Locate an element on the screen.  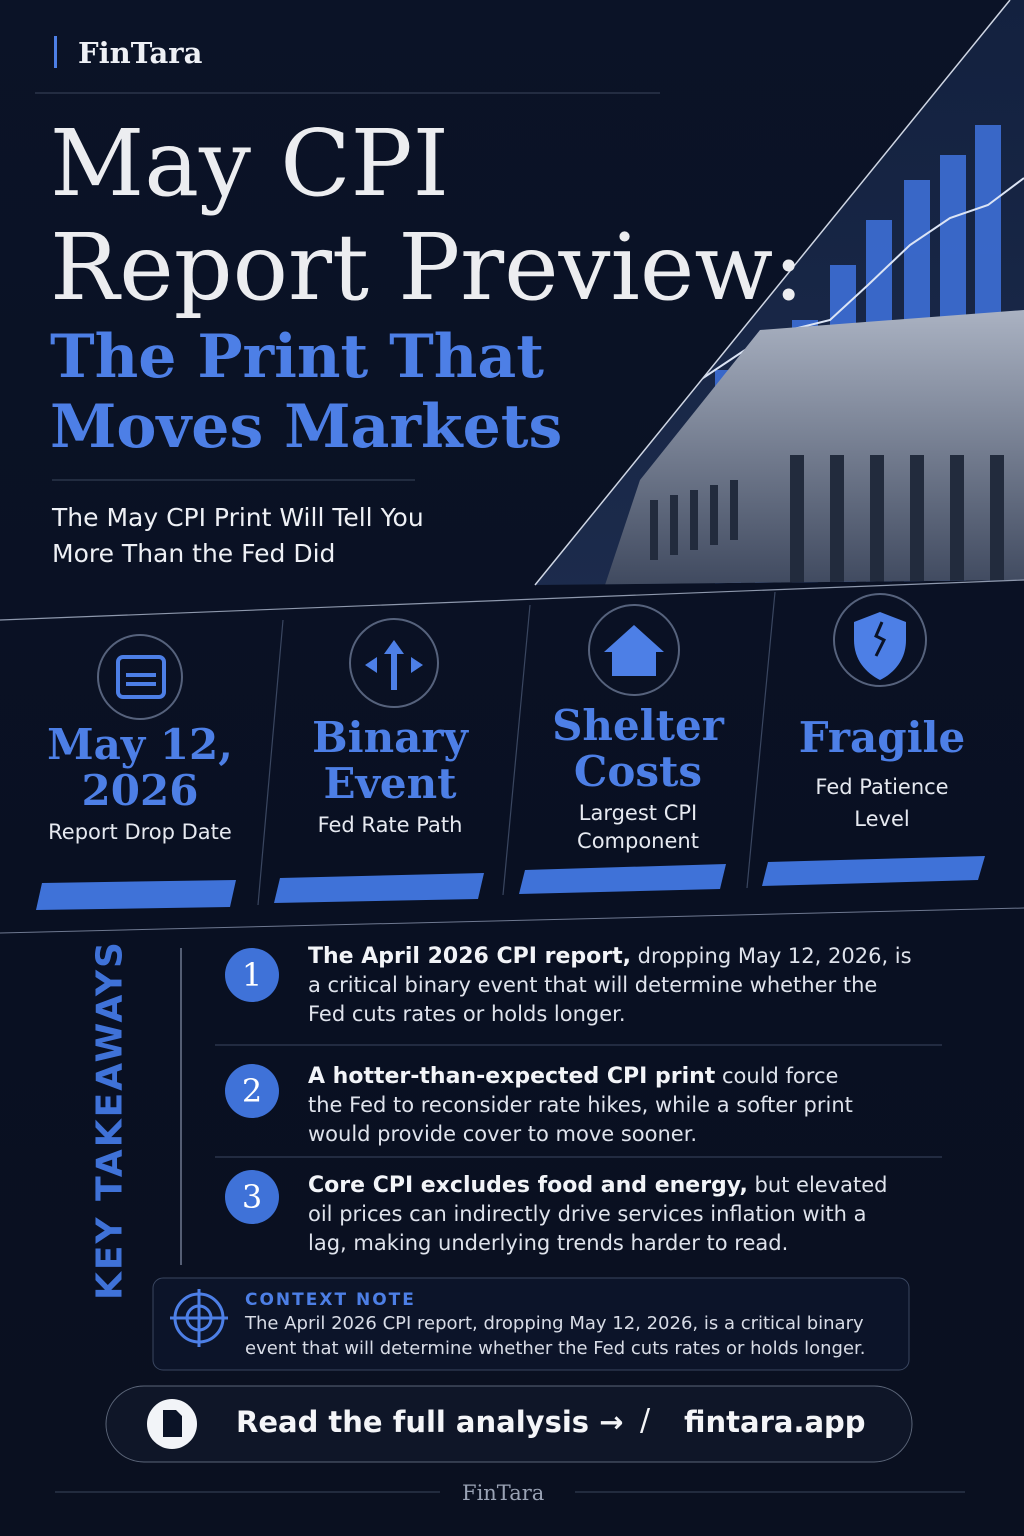
stat: Binary Event Fed Rate Path is located at coordinates (390, 777).